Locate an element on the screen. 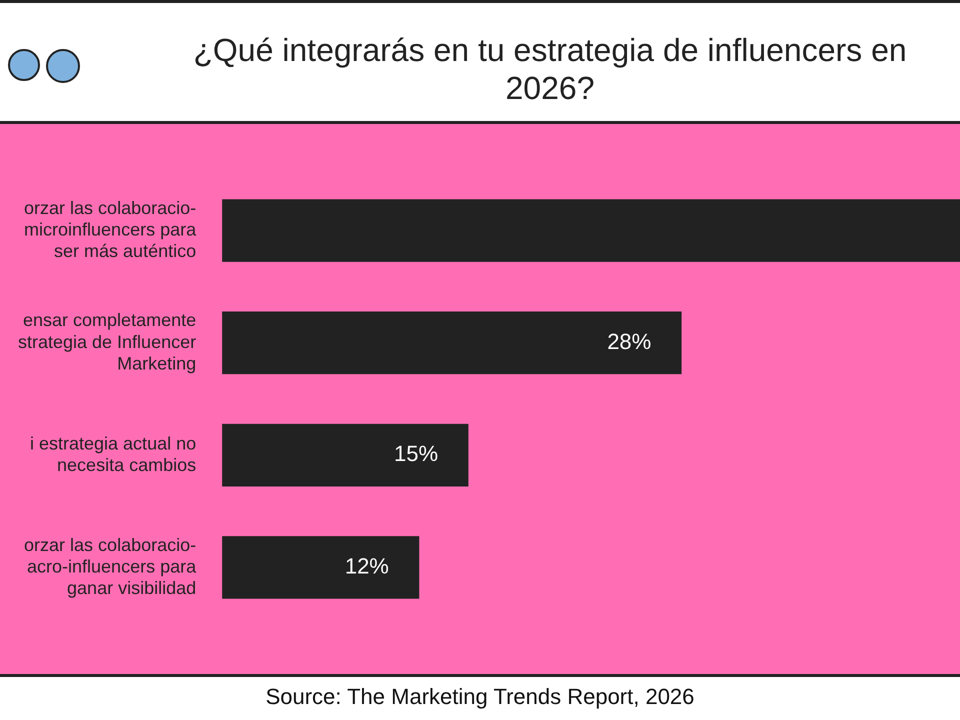  y-tick-label: orzar las colaboracio- acro-influencers para ganar visibilidad is located at coordinates (111, 566).